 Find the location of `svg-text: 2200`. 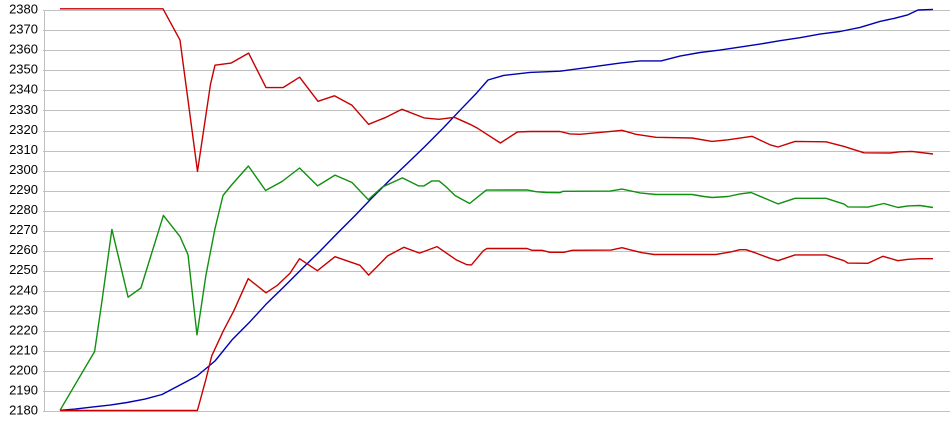

svg-text: 2200 is located at coordinates (23, 370).